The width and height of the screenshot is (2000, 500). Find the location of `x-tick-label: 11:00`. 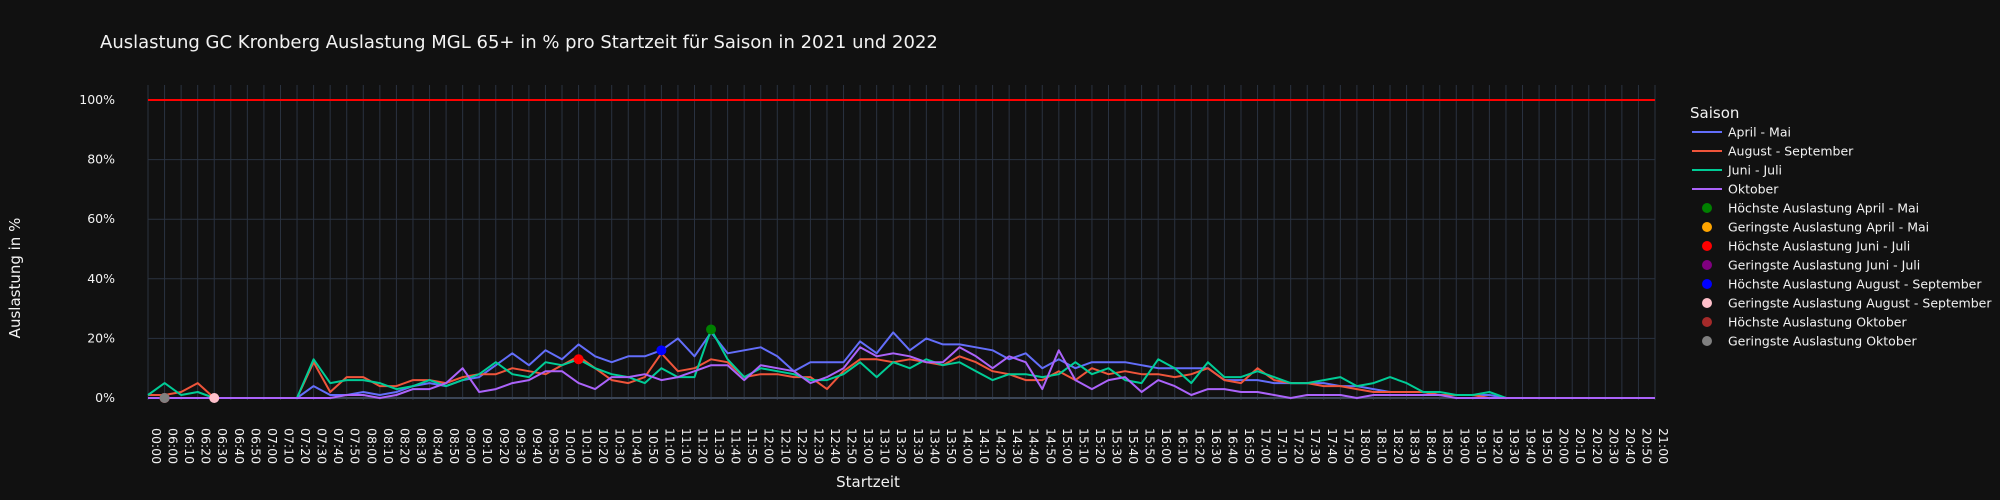

x-tick-label: 11:00 is located at coordinates (669, 446).